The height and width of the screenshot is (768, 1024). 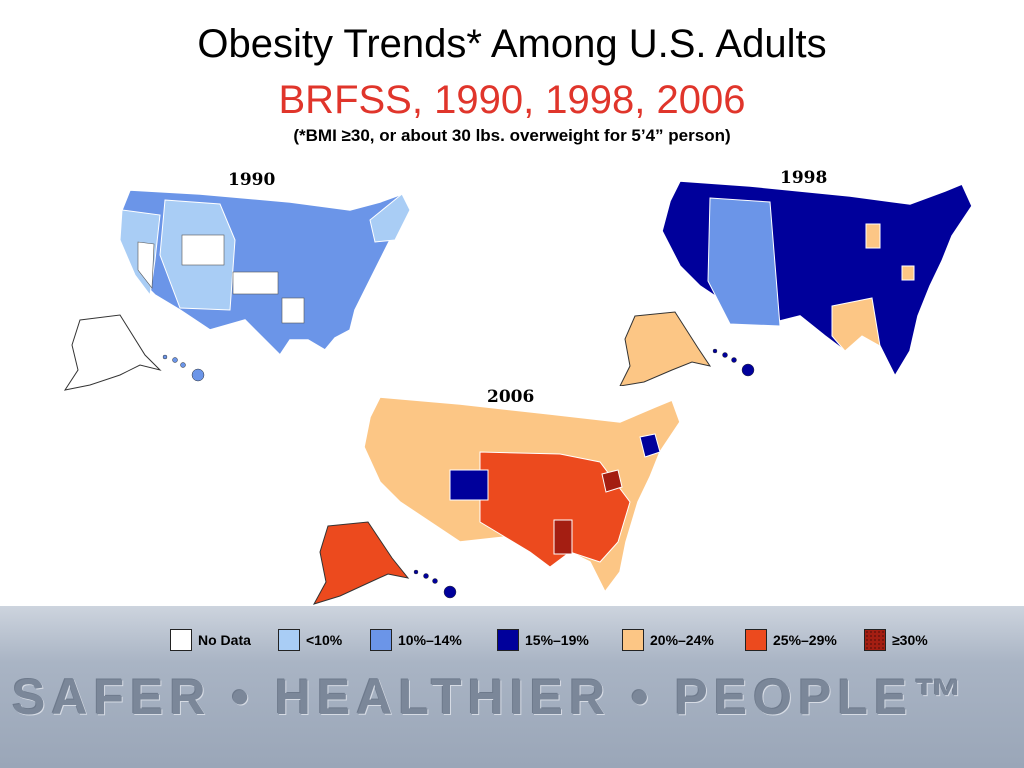 What do you see at coordinates (650, 445) in the screenshot?
I see `map-2006-new-england` at bounding box center [650, 445].